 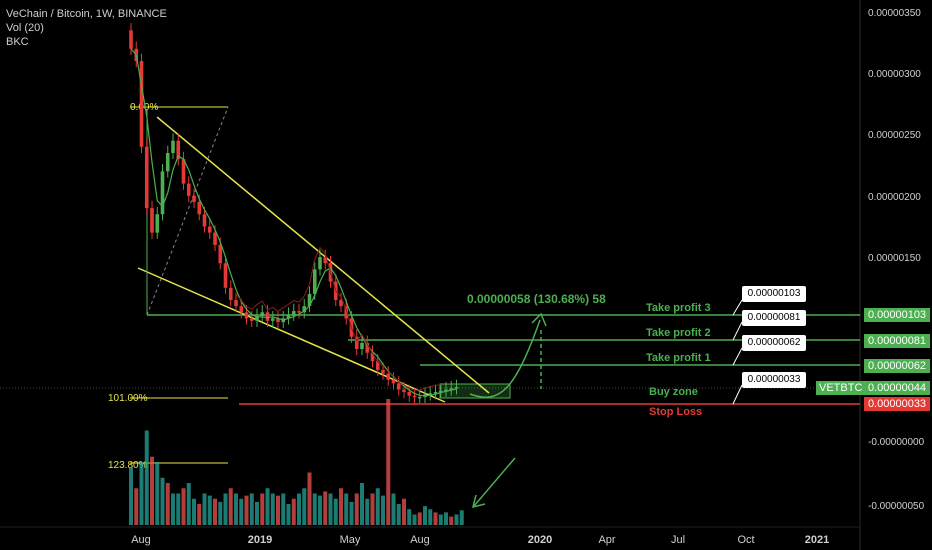 What do you see at coordinates (25, 28) in the screenshot?
I see `volume-indicator-label: Vol (20)` at bounding box center [25, 28].